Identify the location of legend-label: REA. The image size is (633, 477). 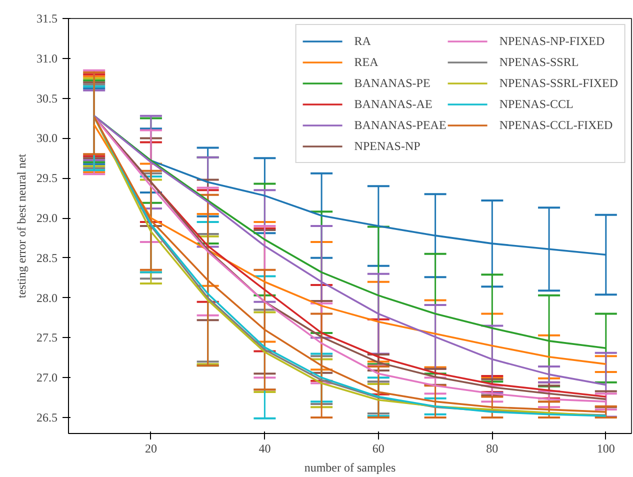
(366, 62).